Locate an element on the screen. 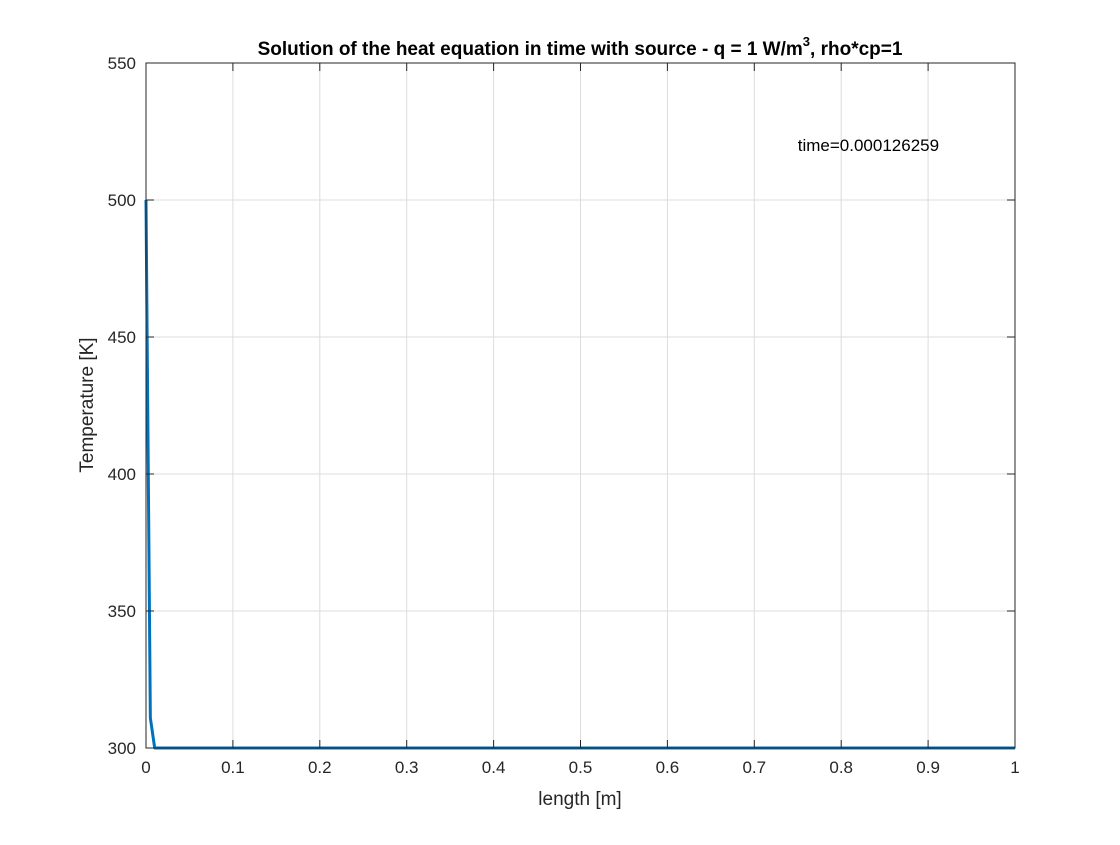  x-tick-label: 0.5 is located at coordinates (581, 767).